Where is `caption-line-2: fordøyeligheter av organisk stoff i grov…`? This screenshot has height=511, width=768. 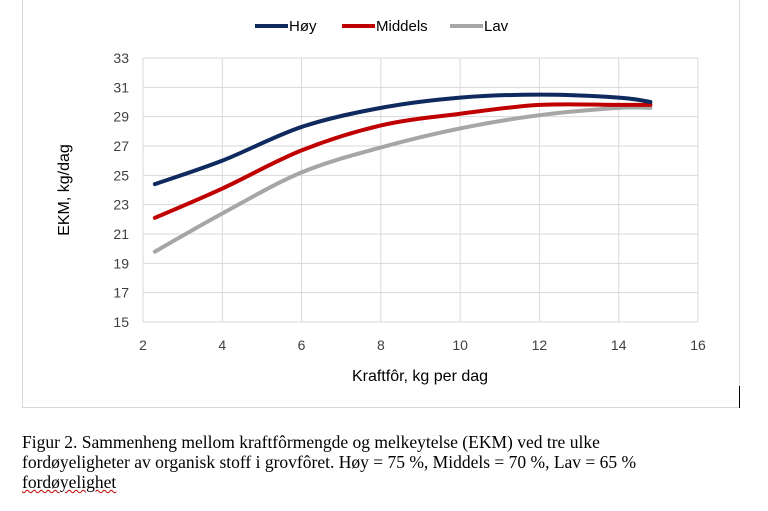 caption-line-2: fordøyeligheter av organisk stoff i grov… is located at coordinates (329, 462).